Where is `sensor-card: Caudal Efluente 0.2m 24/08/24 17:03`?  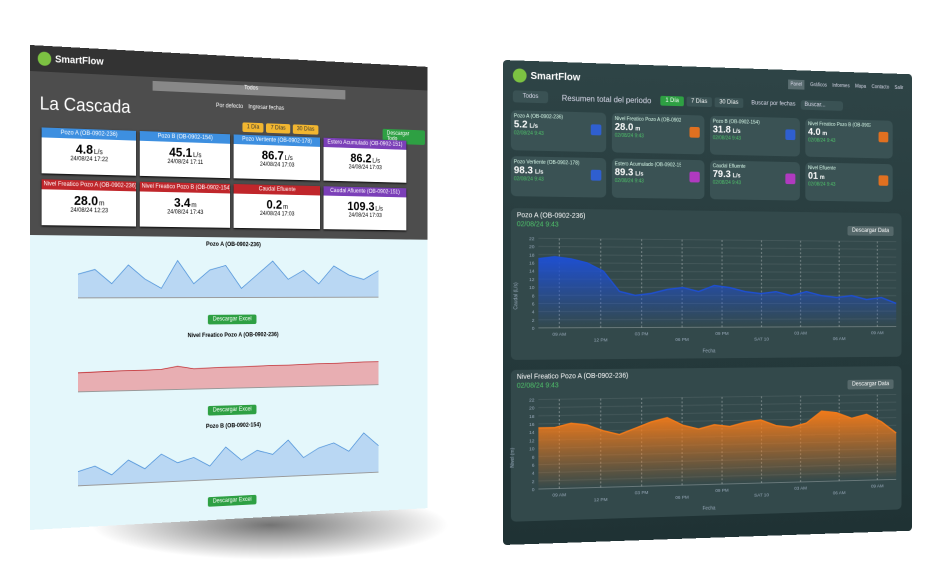 sensor-card: Caudal Efluente 0.2m 24/08/24 17:03 is located at coordinates (277, 207).